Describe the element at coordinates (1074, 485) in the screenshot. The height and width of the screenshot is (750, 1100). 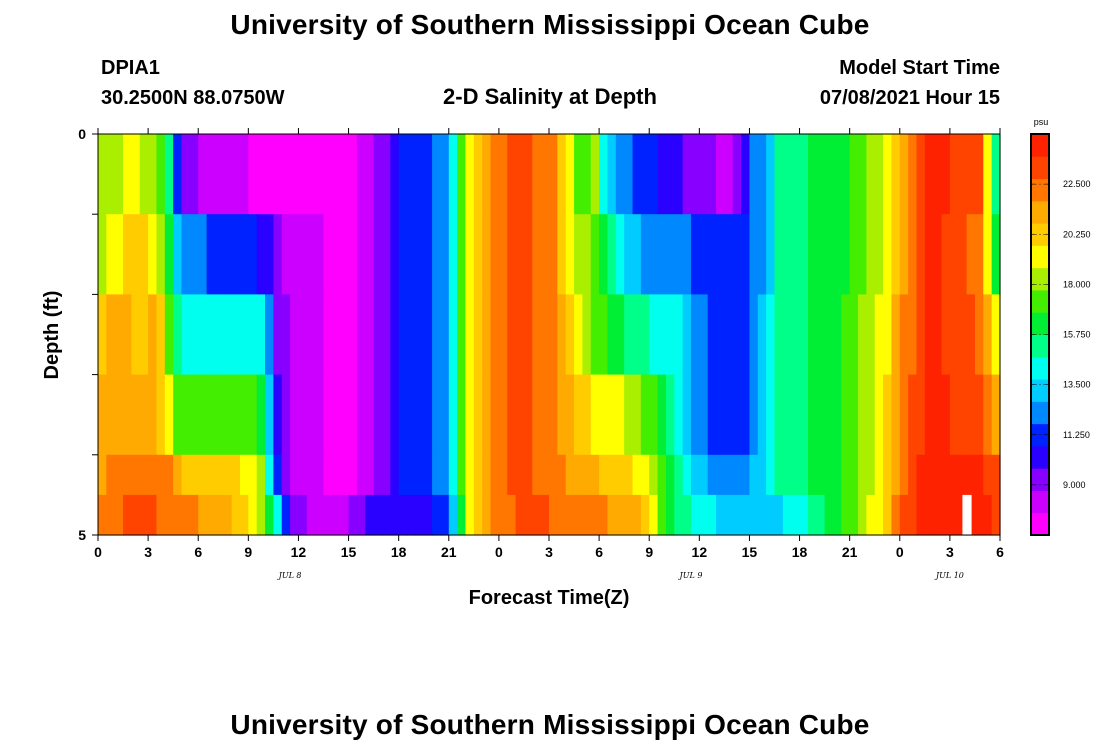
I see `colorbar-tick-label: 9.000` at that location.